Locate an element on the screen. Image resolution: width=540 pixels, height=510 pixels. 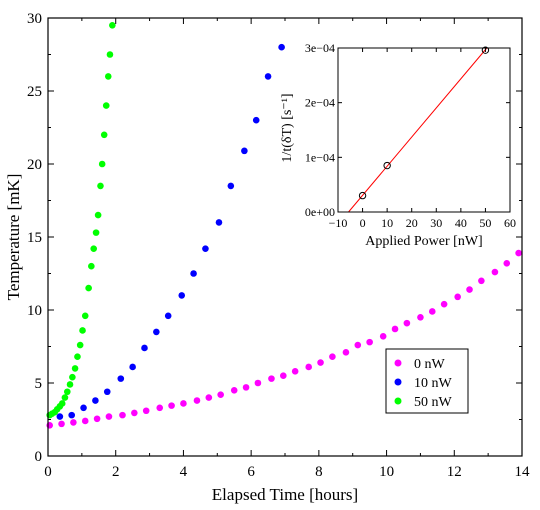
inset-x-tick-label: 0 is located at coordinates (363, 223).